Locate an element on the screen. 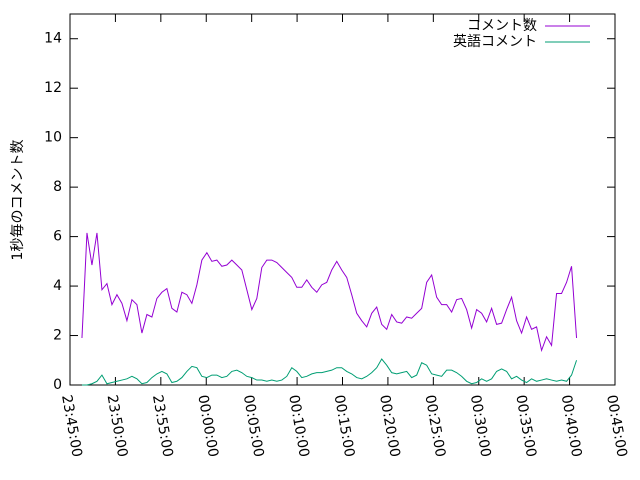 This screenshot has width=640, height=480. y-tick-label: 8 is located at coordinates (57, 187).